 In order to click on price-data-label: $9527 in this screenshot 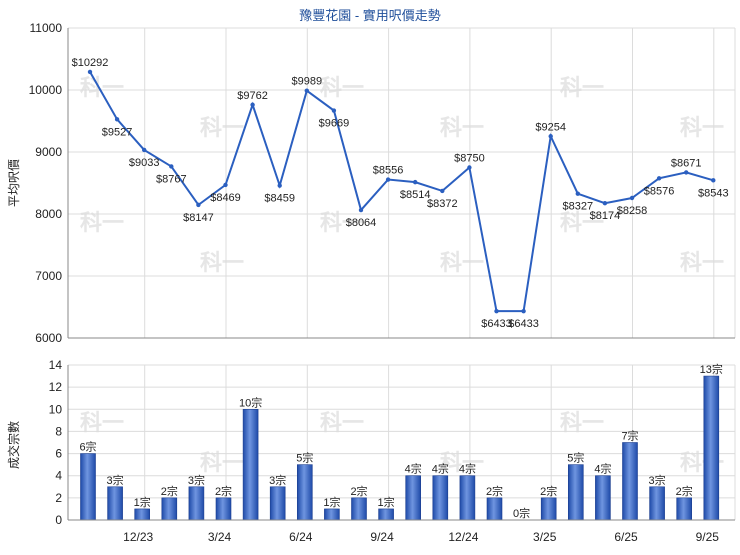, I will do `click(117, 132)`.